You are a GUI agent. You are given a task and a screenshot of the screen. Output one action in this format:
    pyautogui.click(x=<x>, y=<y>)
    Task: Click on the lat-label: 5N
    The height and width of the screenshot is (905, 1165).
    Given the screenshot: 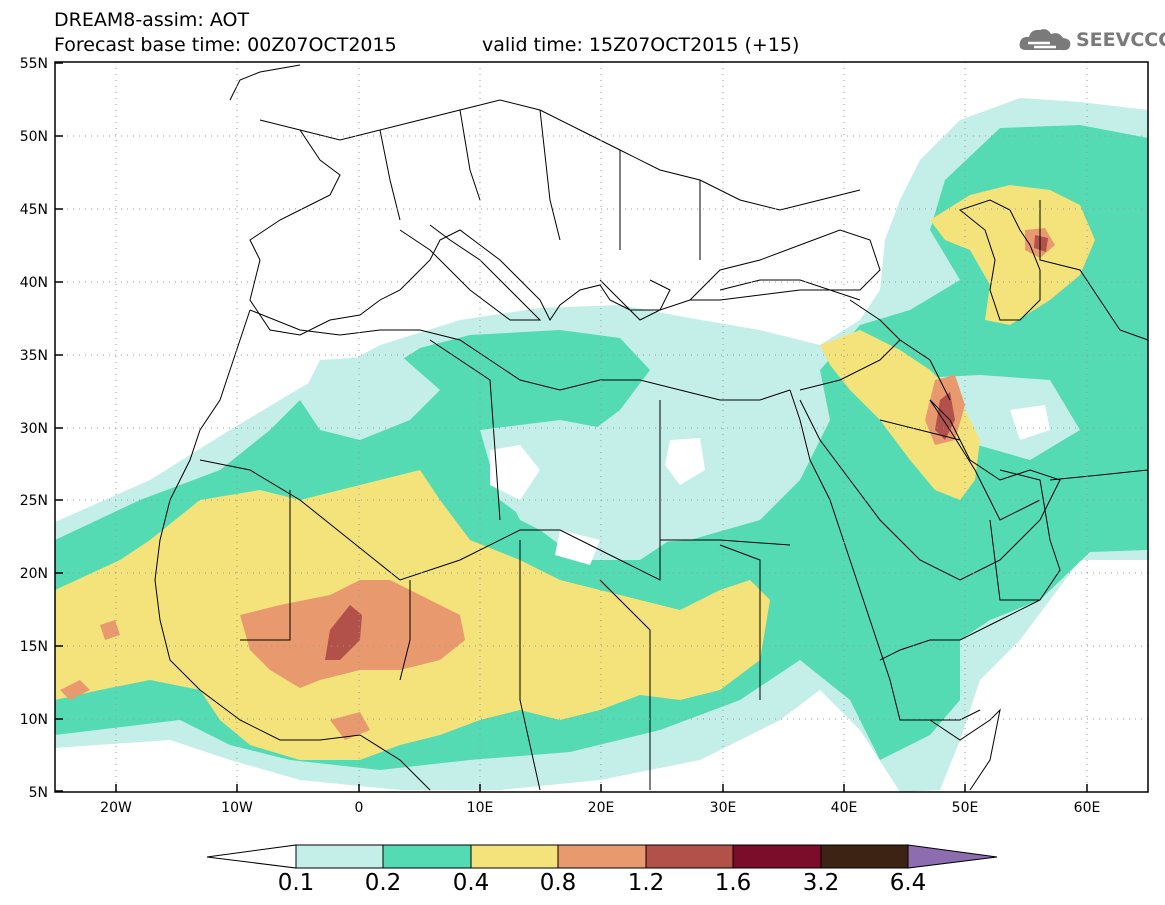 What is the action you would take?
    pyautogui.click(x=38, y=793)
    